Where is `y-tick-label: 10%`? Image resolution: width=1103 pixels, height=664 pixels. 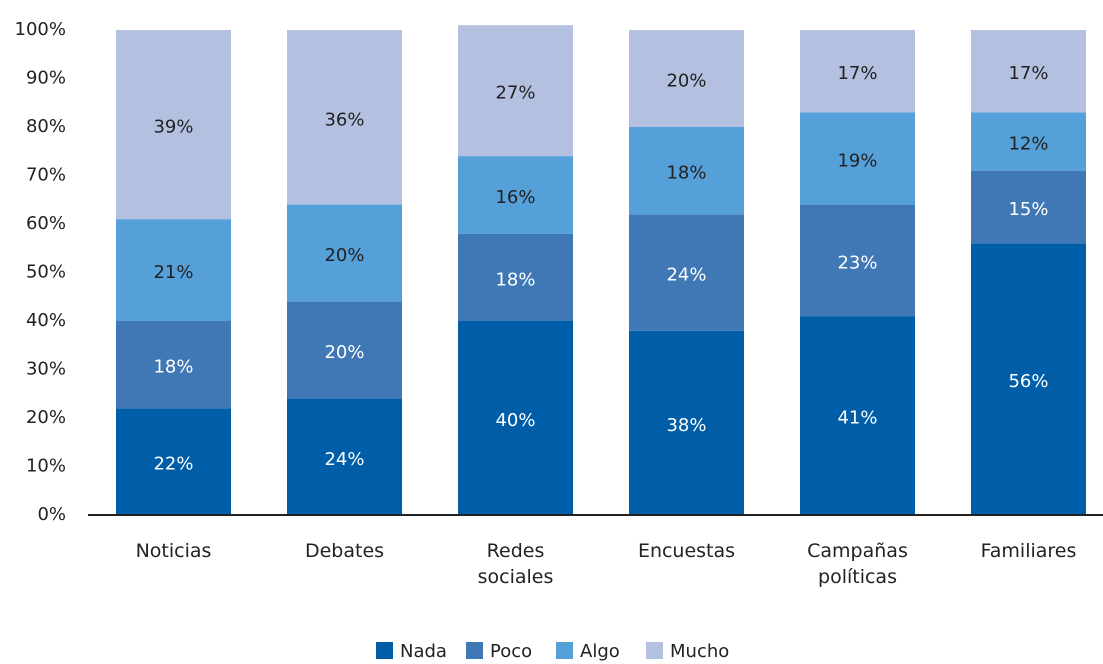 y-tick-label: 10% is located at coordinates (46, 466).